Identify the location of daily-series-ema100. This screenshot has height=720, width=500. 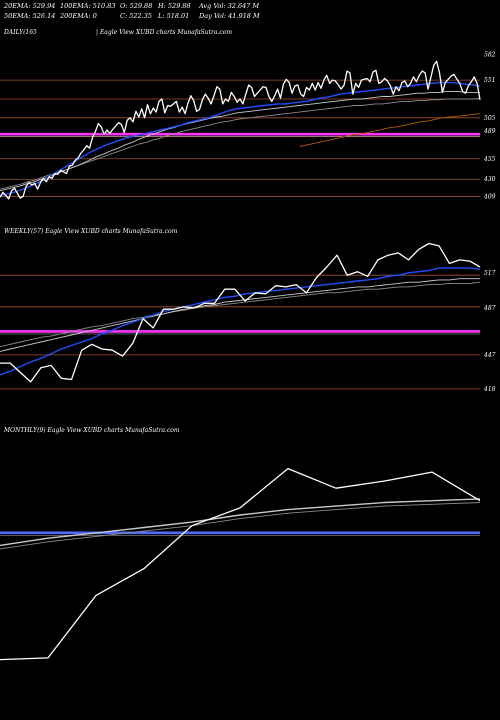
(240, 143).